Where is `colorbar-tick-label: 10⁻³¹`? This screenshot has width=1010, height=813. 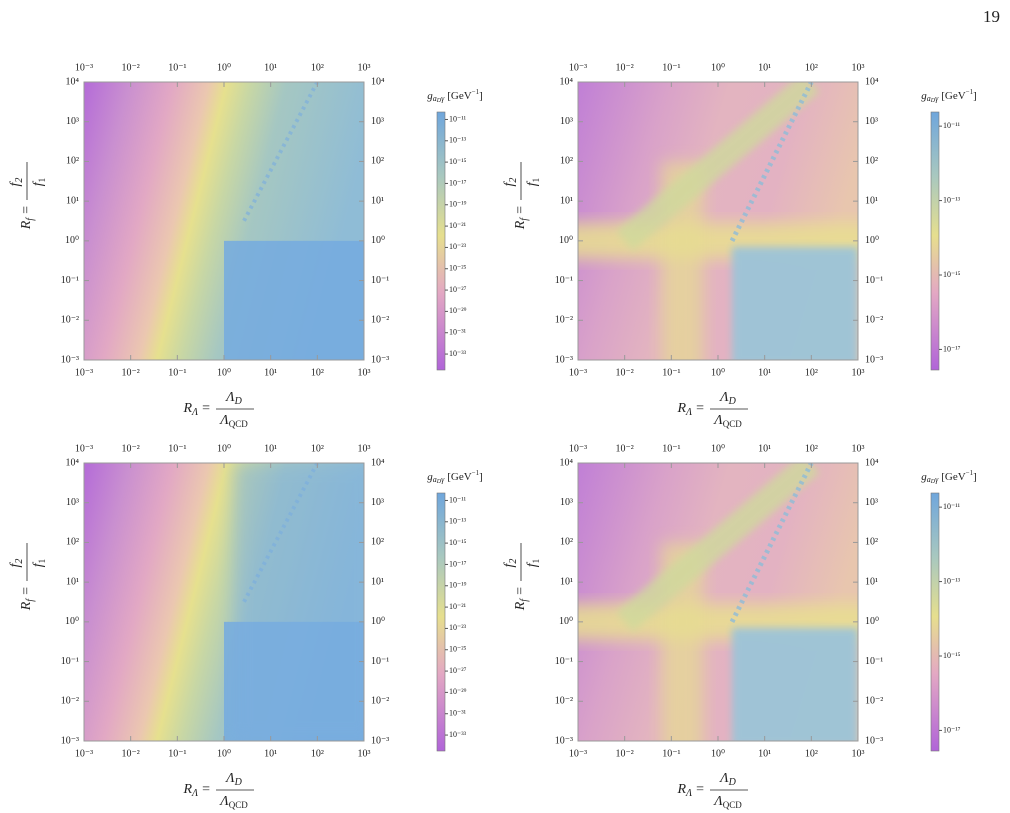
colorbar-tick-label: 10⁻³¹ is located at coordinates (458, 332).